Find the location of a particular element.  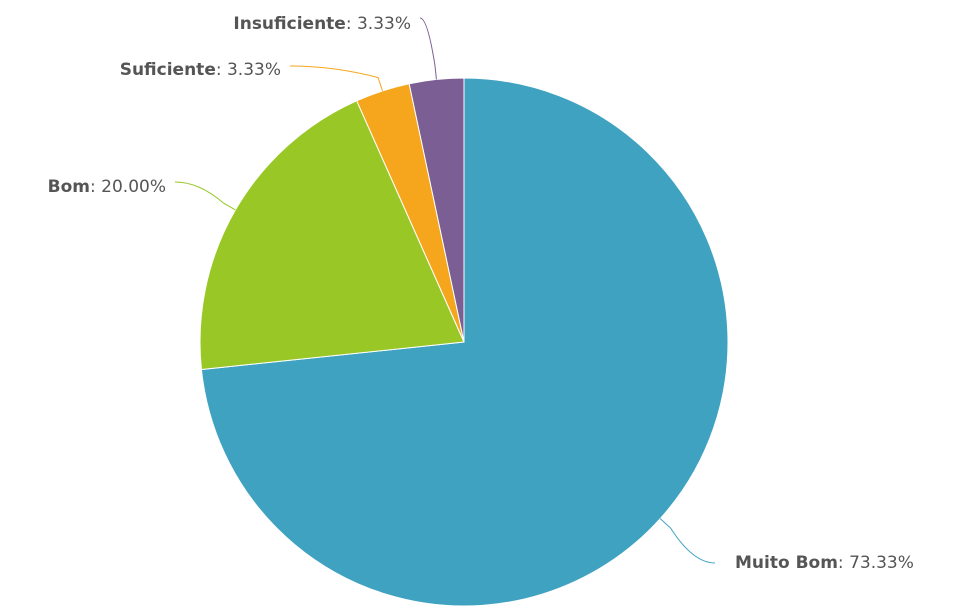

label-value: 20.00% is located at coordinates (133, 187).